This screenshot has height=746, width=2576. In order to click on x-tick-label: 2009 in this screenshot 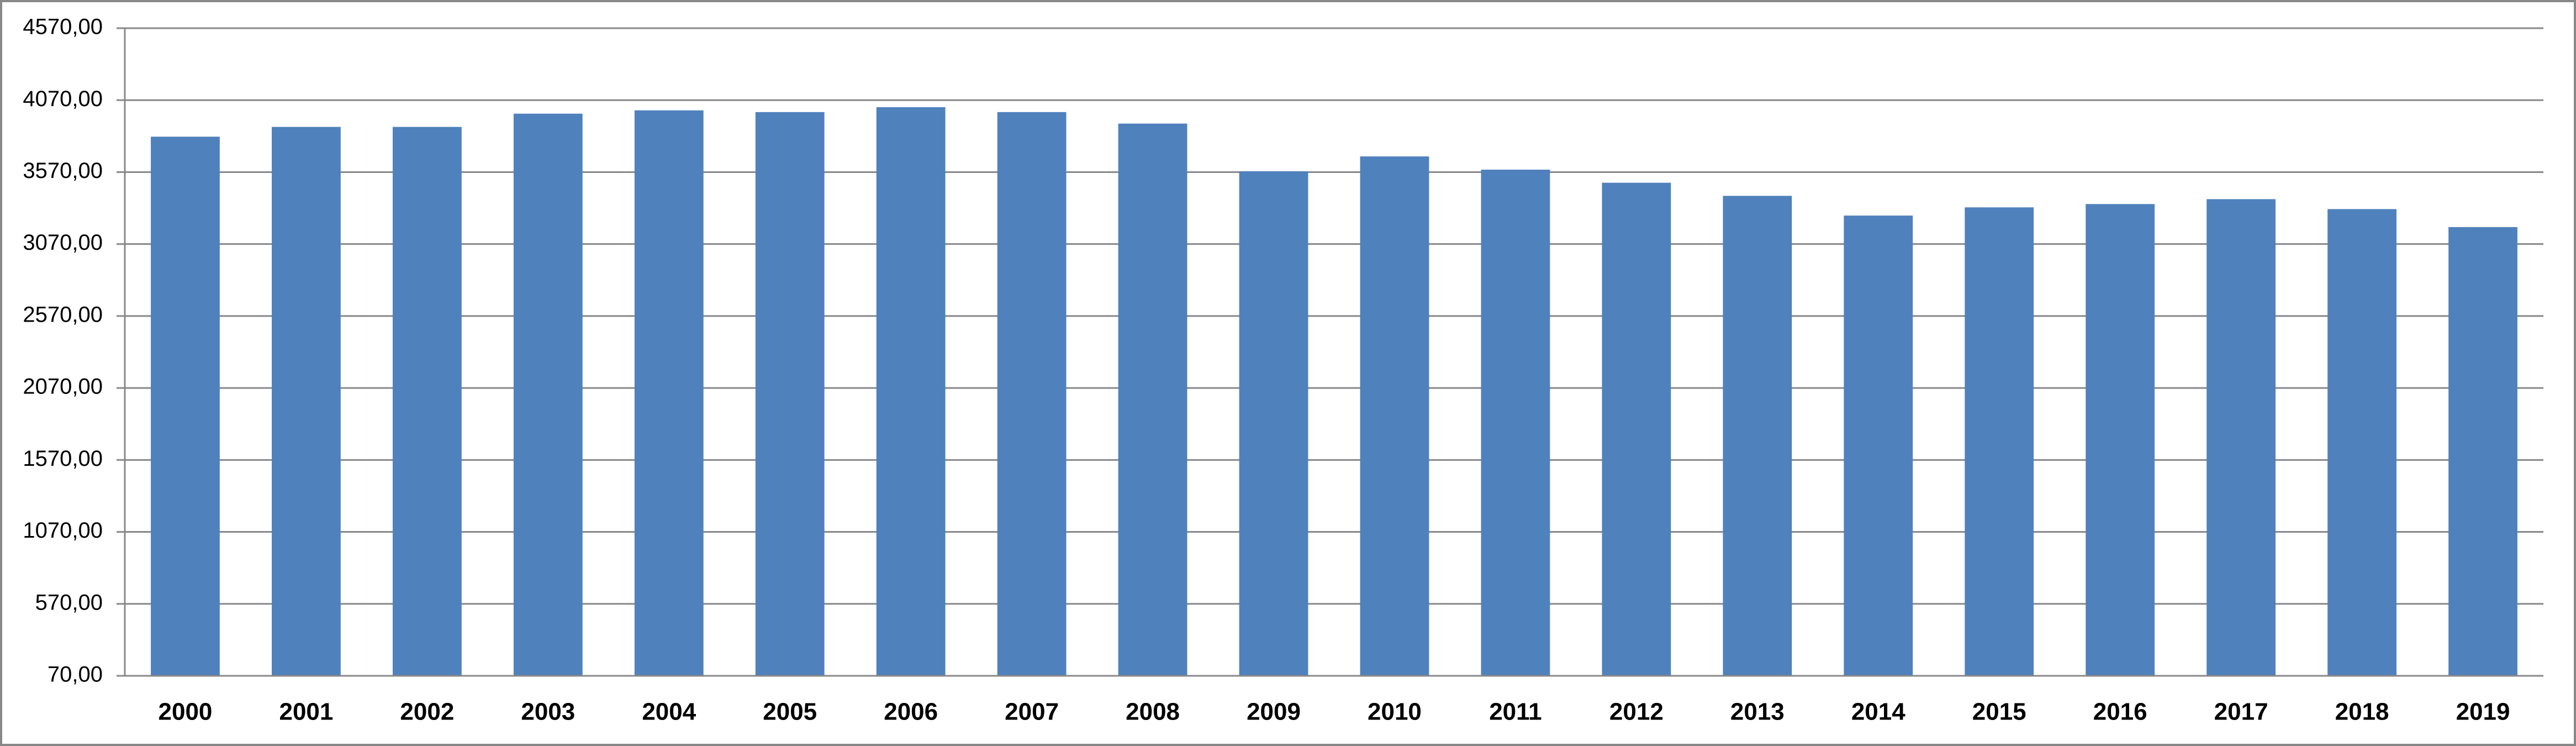, I will do `click(1274, 712)`.